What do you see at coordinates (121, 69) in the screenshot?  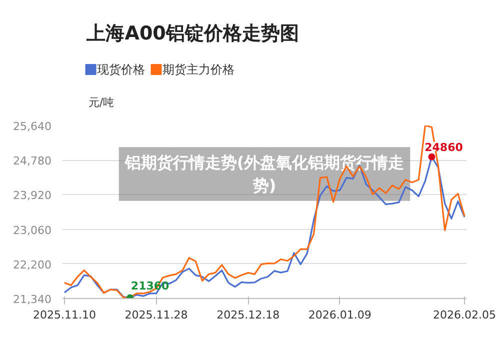 I see `legend-label: 现货价格` at bounding box center [121, 69].